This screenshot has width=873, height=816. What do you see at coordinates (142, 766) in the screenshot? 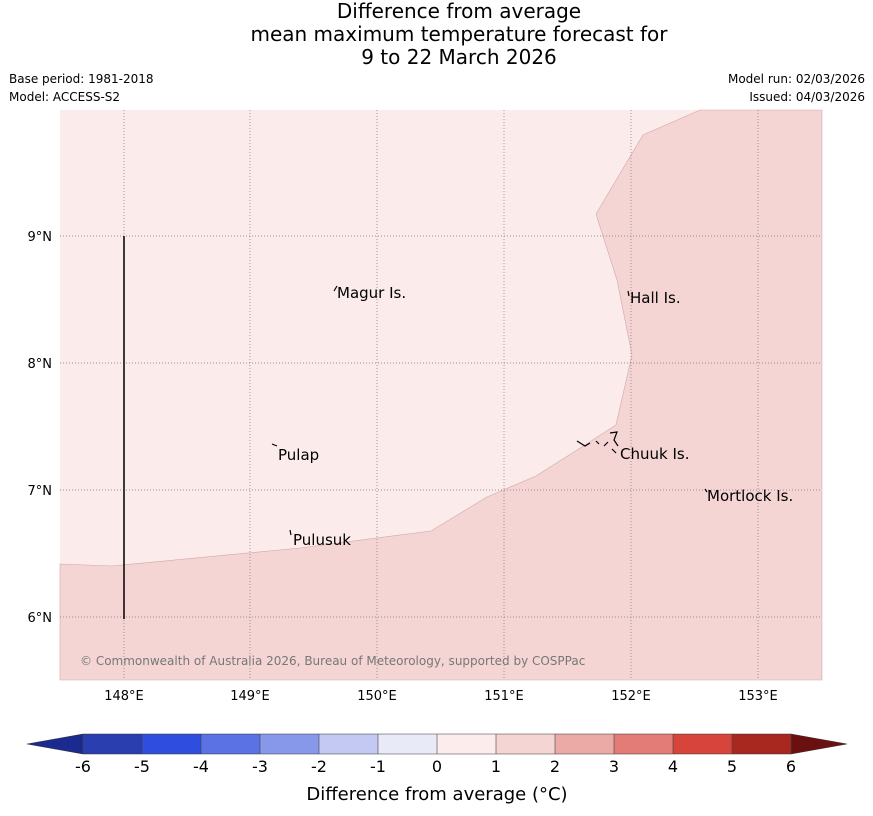
I see `colorbar-tick-label: -5` at bounding box center [142, 766].